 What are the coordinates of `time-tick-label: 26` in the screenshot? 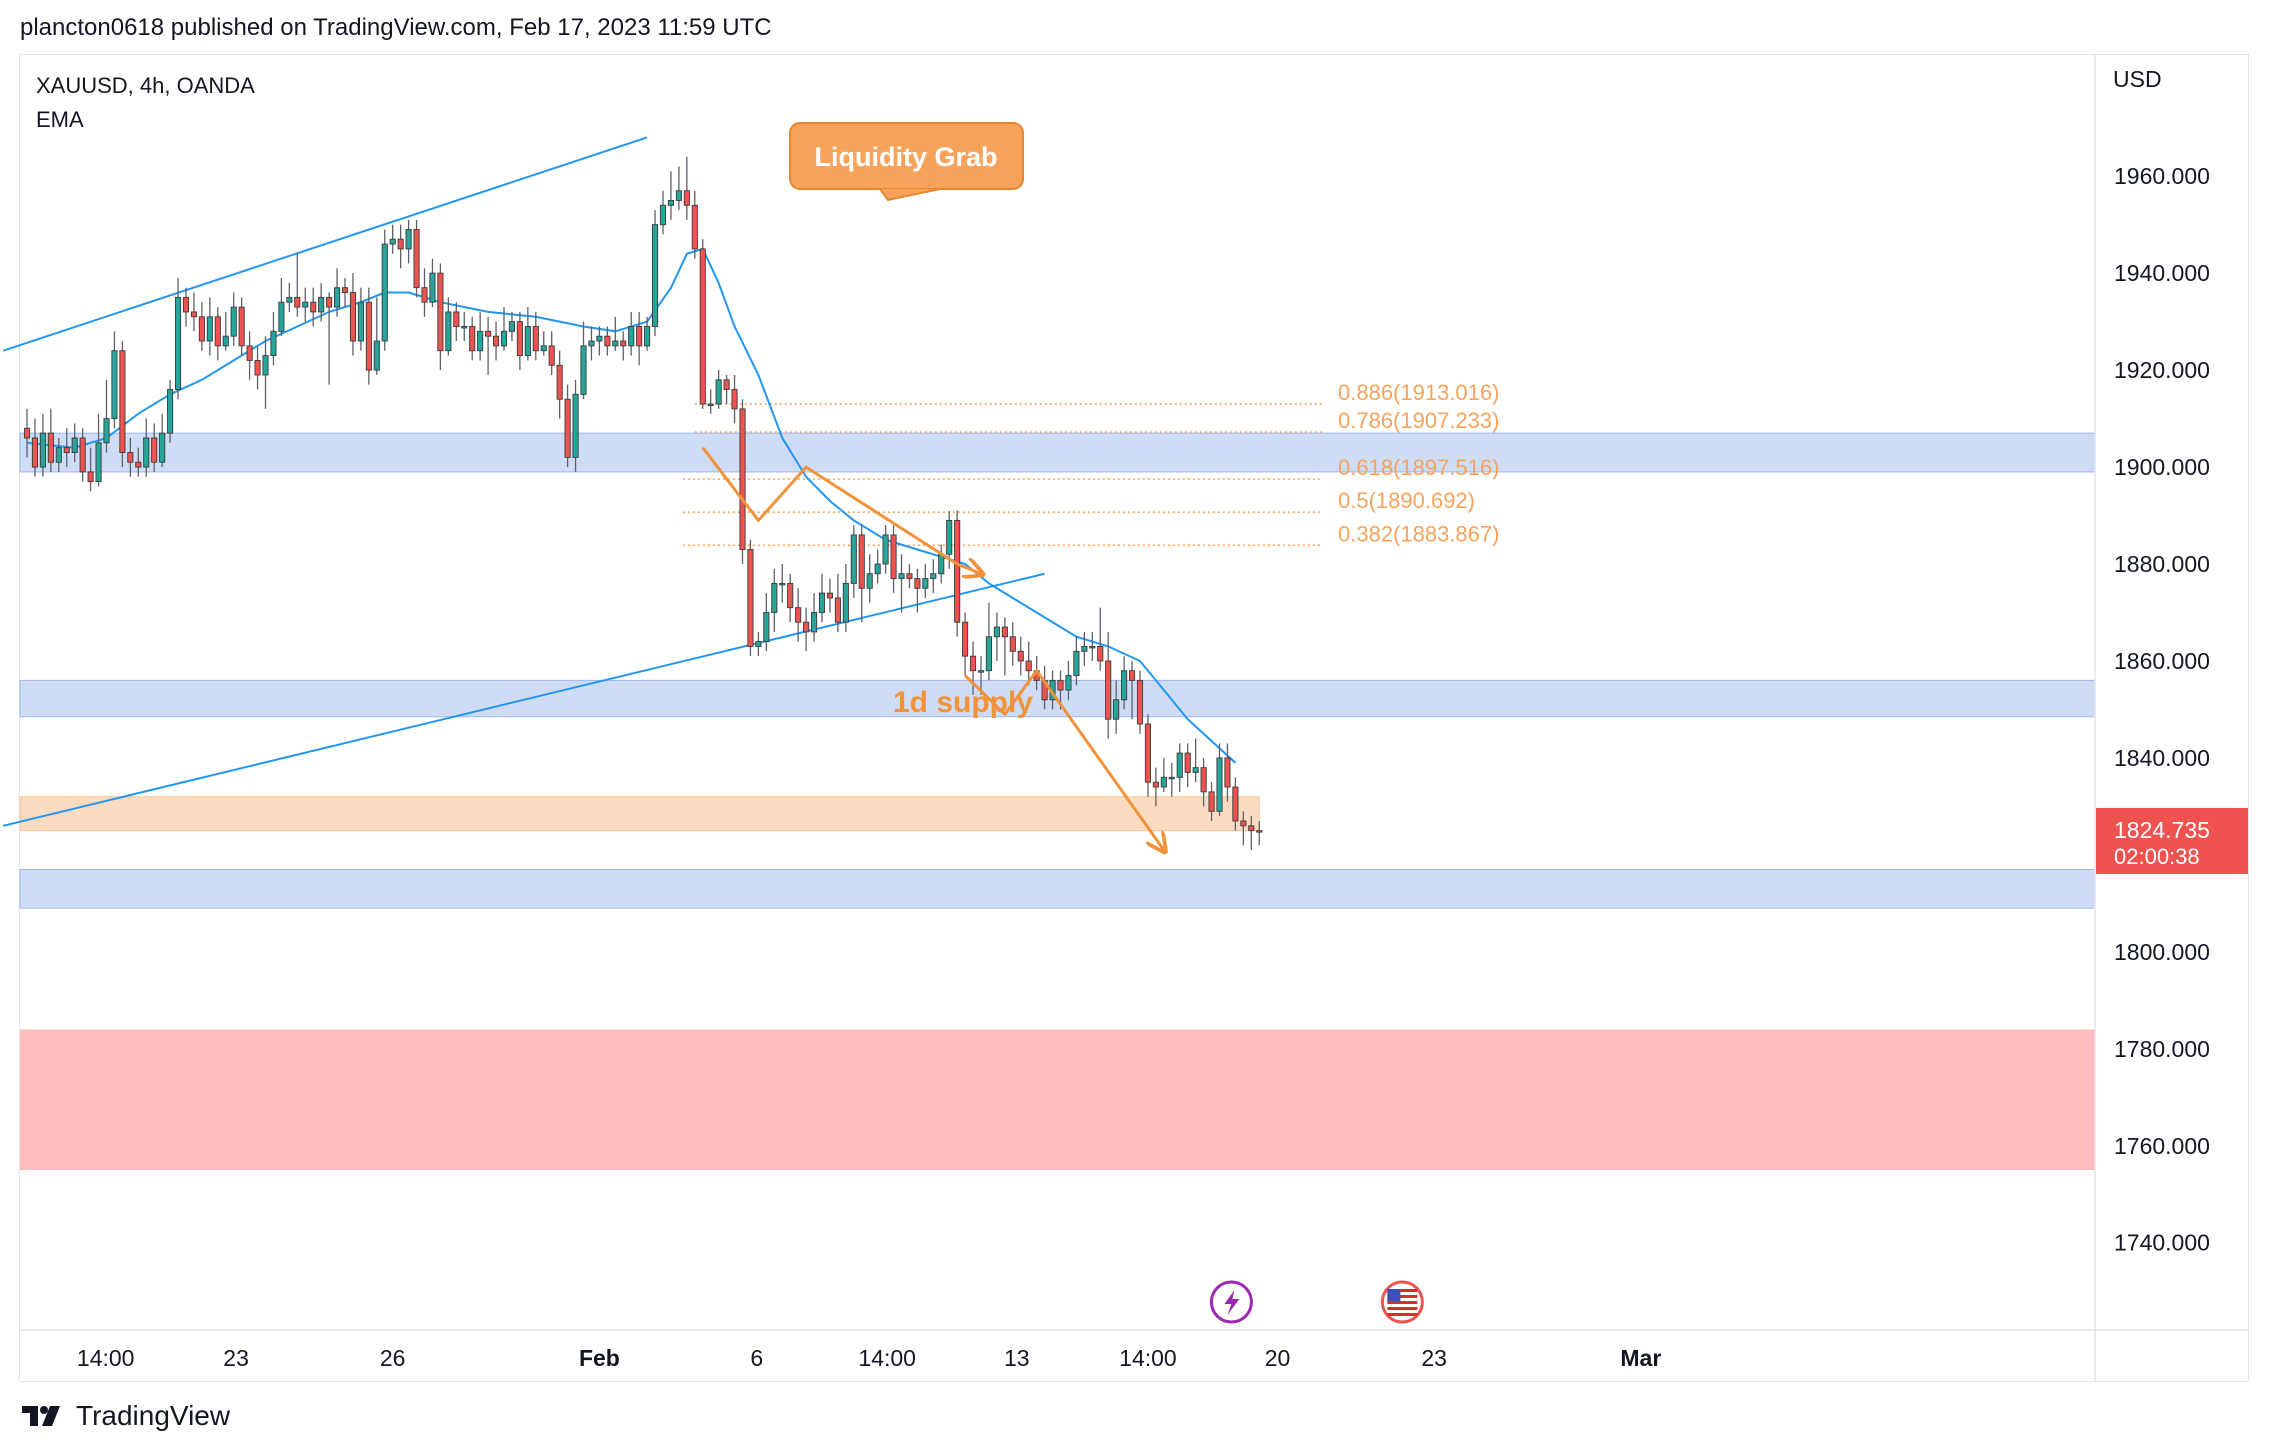 It's located at (393, 1358).